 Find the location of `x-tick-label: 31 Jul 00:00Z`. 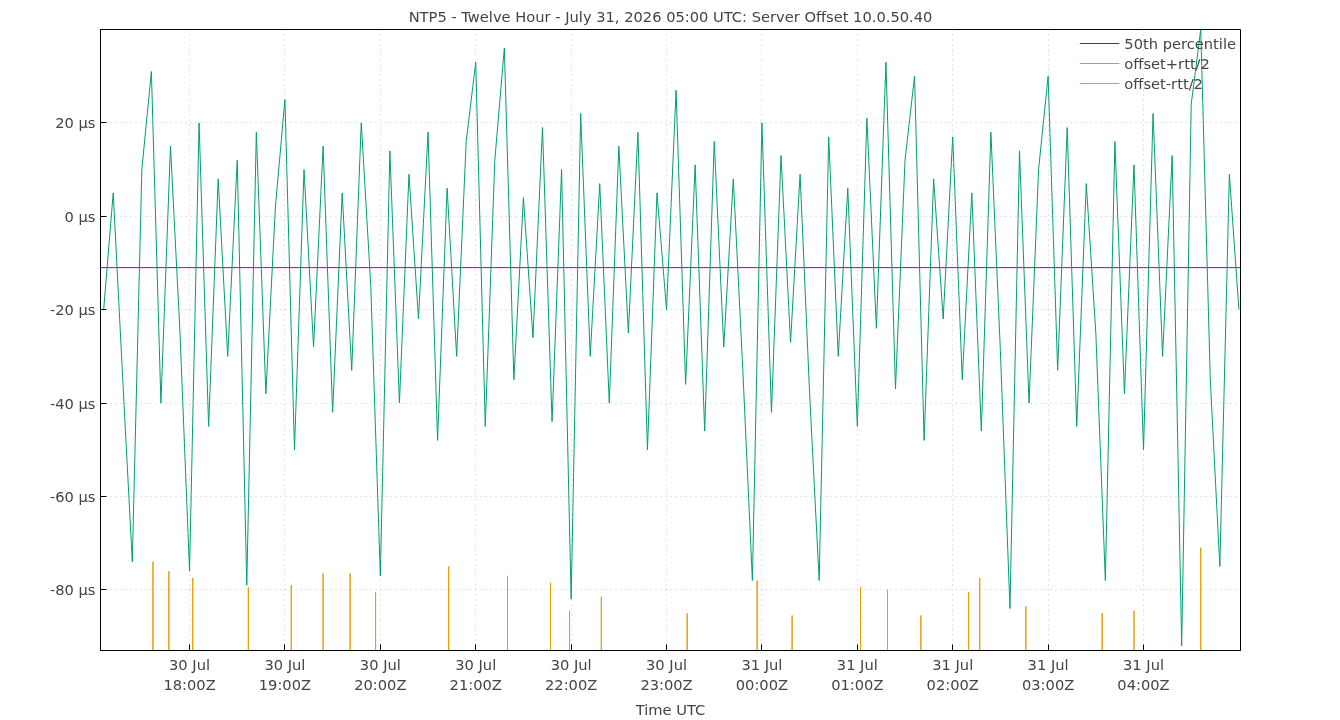

x-tick-label: 31 Jul 00:00Z is located at coordinates (762, 674).